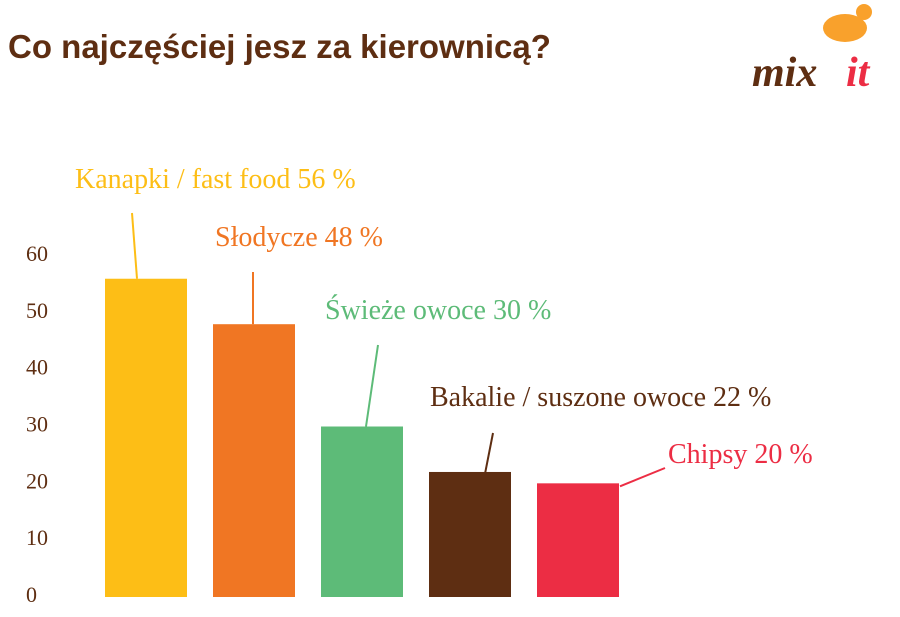  I want to click on y-tick-label: 50, so click(37, 310).